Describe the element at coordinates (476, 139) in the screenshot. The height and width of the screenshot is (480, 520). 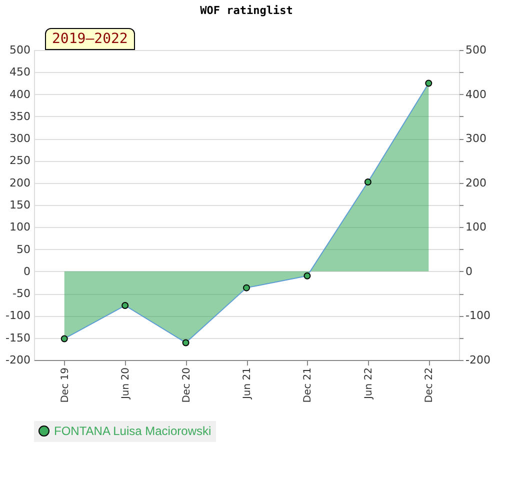
I see `y2-tick-label: 300` at that location.